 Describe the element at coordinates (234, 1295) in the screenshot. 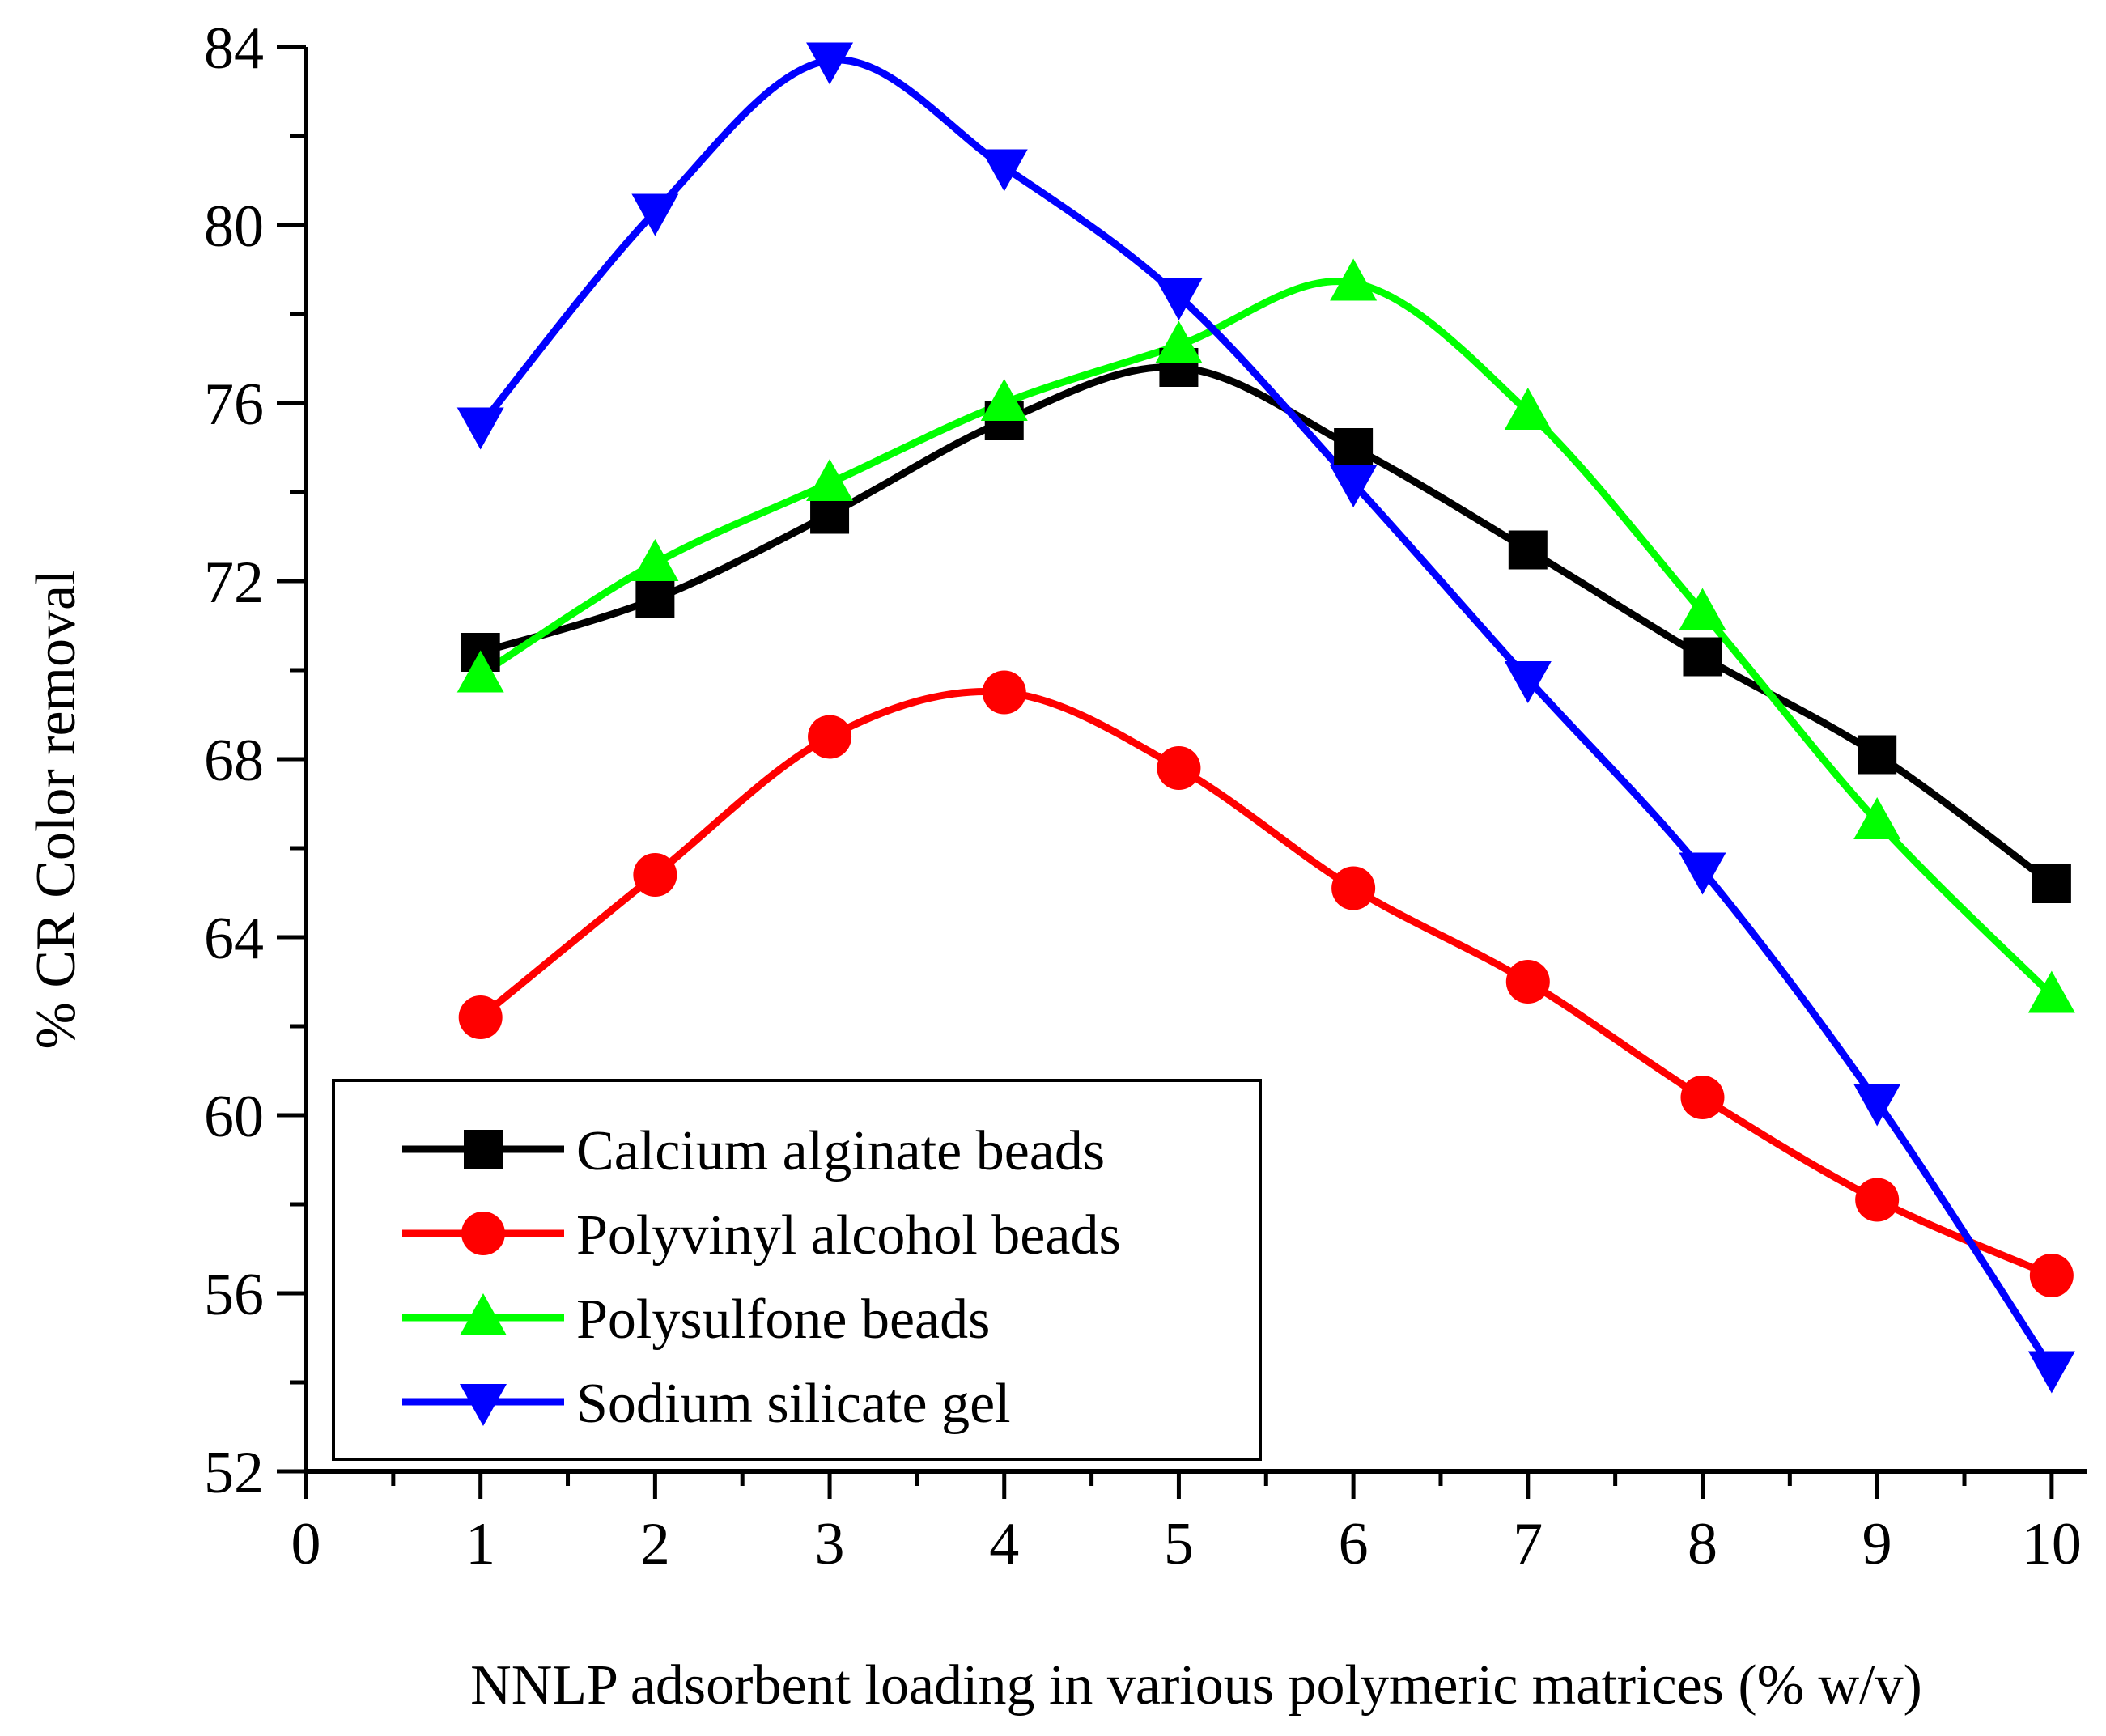

I see `y-tick-label: 56` at that location.